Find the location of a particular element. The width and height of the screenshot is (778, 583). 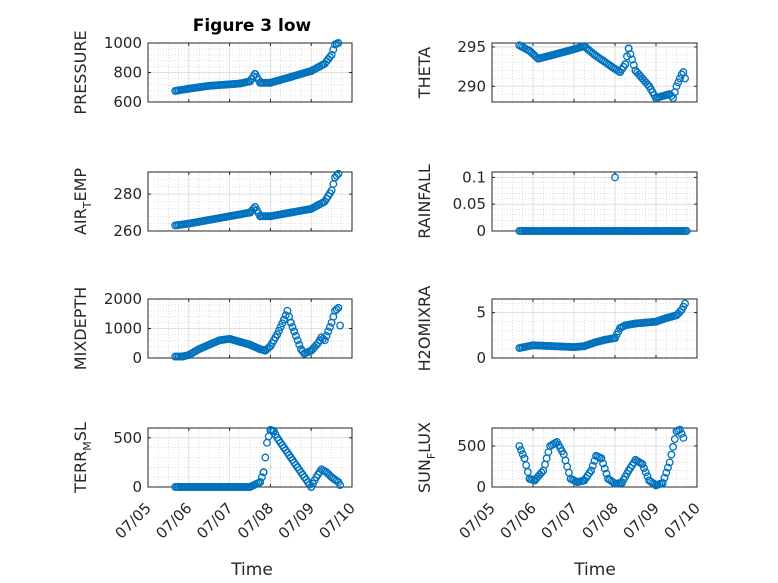

y-axis-label: AIRTEMP is located at coordinates (82, 201).